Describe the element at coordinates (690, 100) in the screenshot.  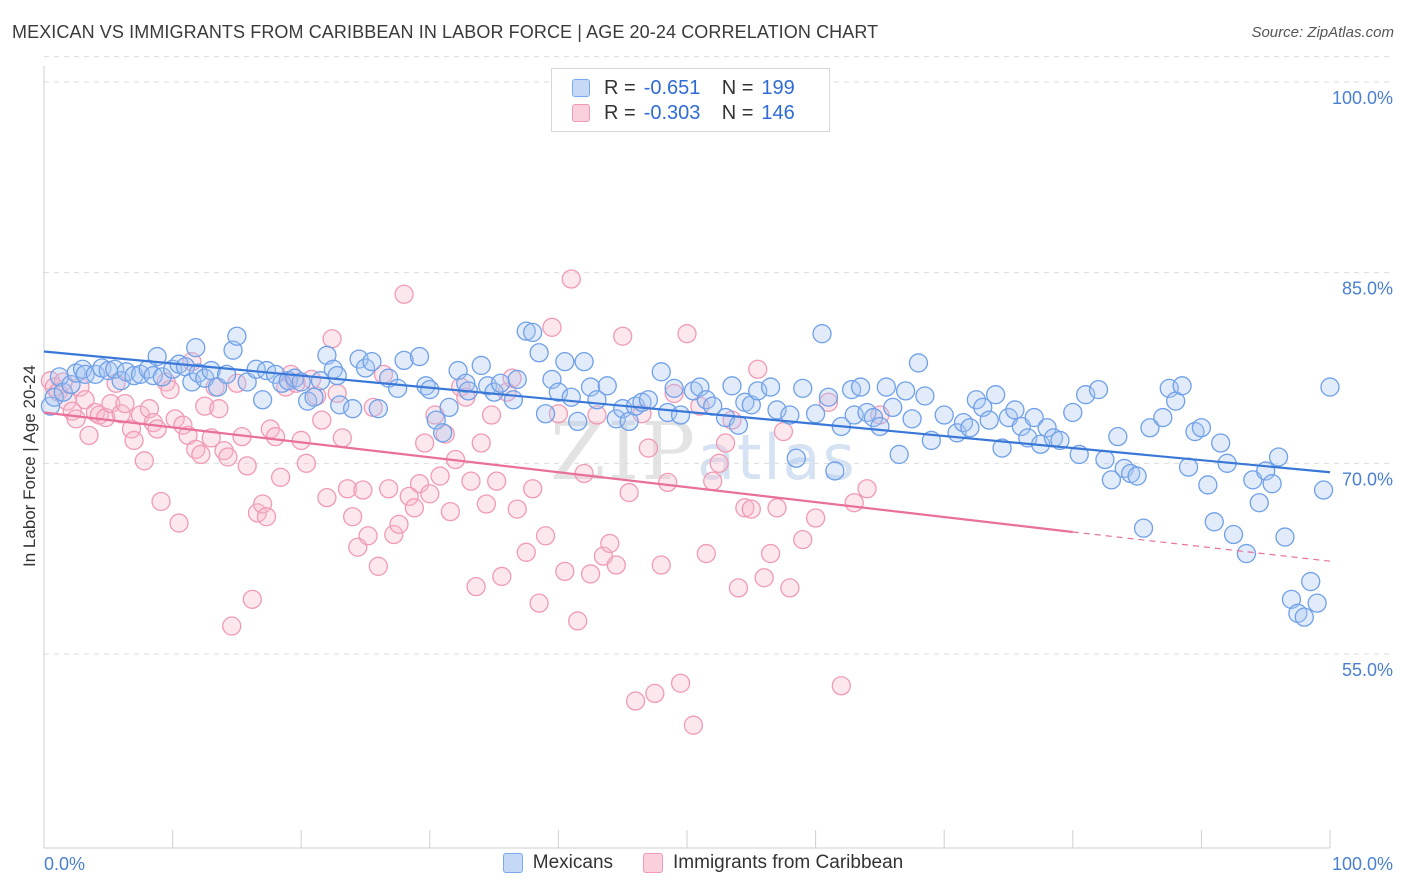
I see `correlation-legend: R = -0.651 N = 199 R = -0.303 N = 146` at that location.